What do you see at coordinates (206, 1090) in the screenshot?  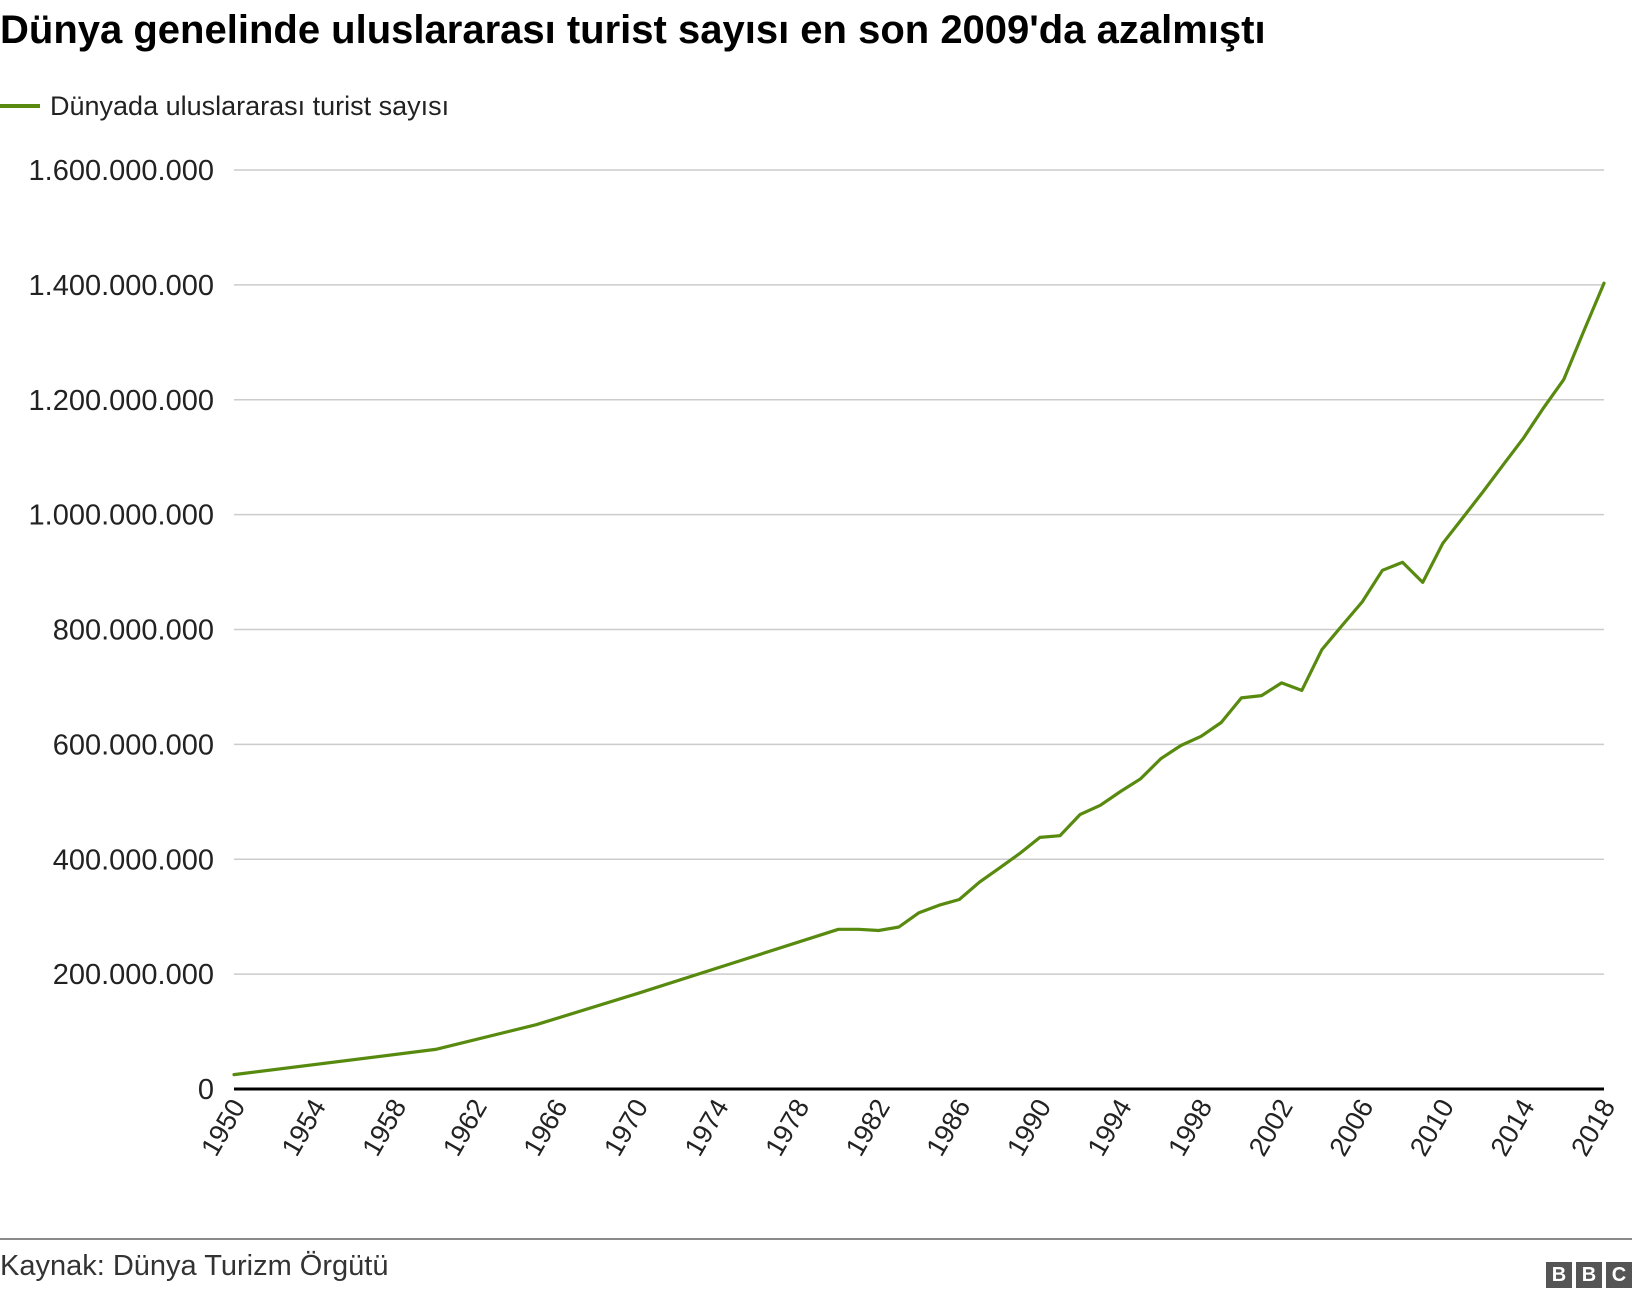 I see `y-tick-label: 0` at bounding box center [206, 1090].